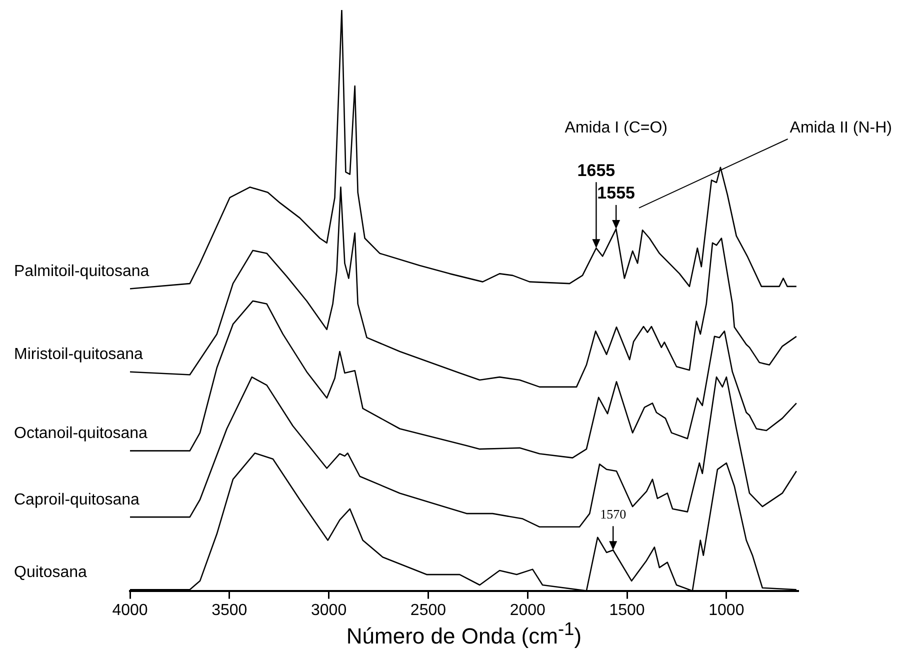  What do you see at coordinates (528, 610) in the screenshot?
I see `x-tick-label: 2000` at bounding box center [528, 610].